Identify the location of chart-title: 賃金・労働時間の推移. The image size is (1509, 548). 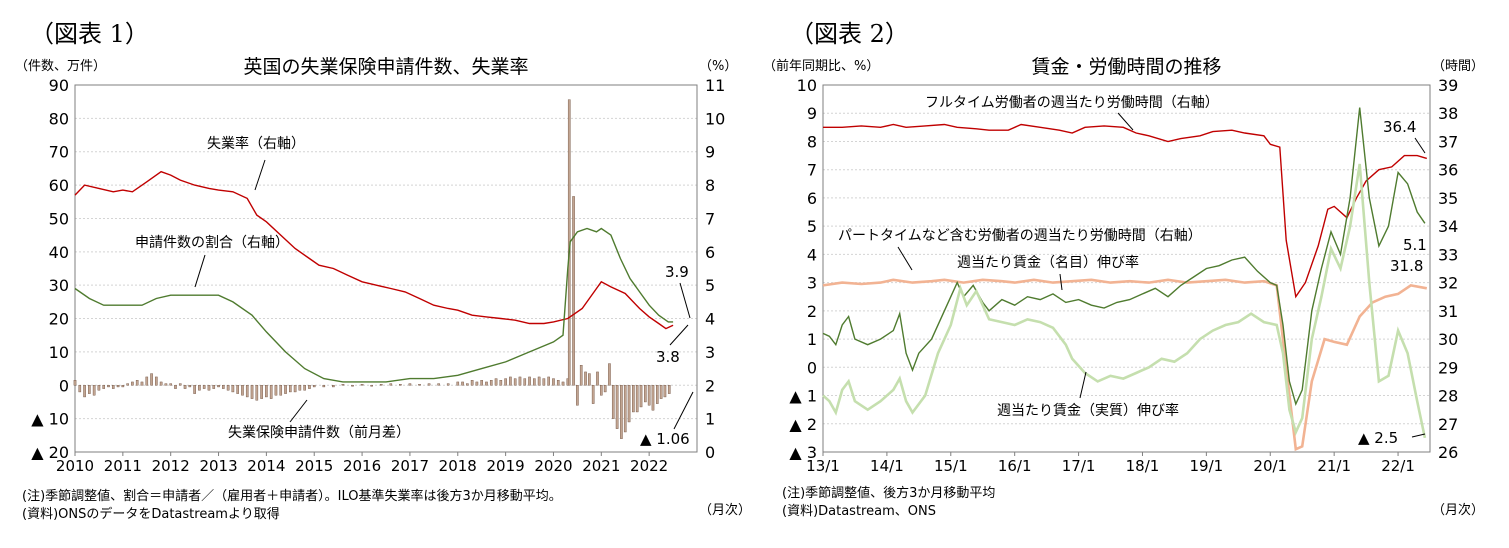
(1126, 67).